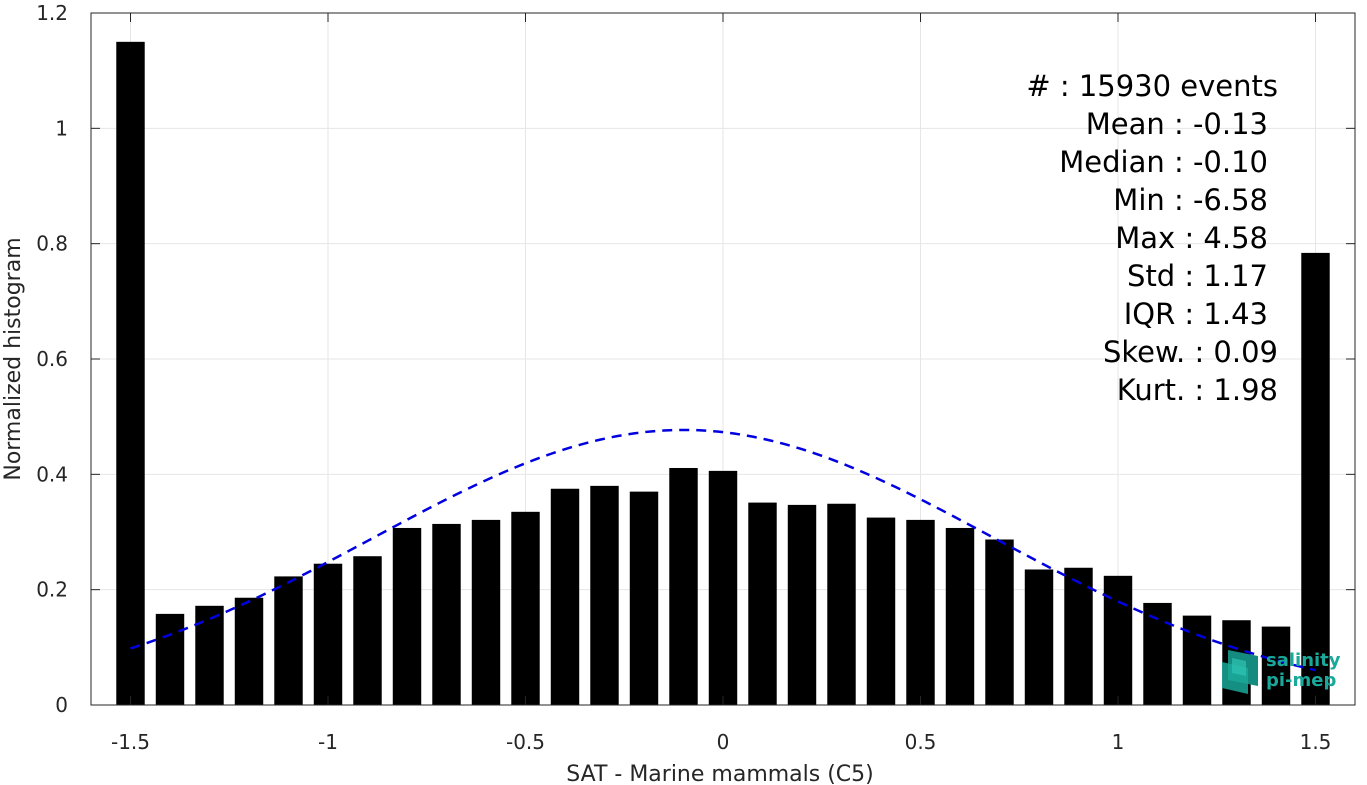 Image resolution: width=1367 pixels, height=785 pixels. I want to click on y-tick-labels: 0 0.2 0.4 0.6 0.8 1 1.2, so click(52, 359).